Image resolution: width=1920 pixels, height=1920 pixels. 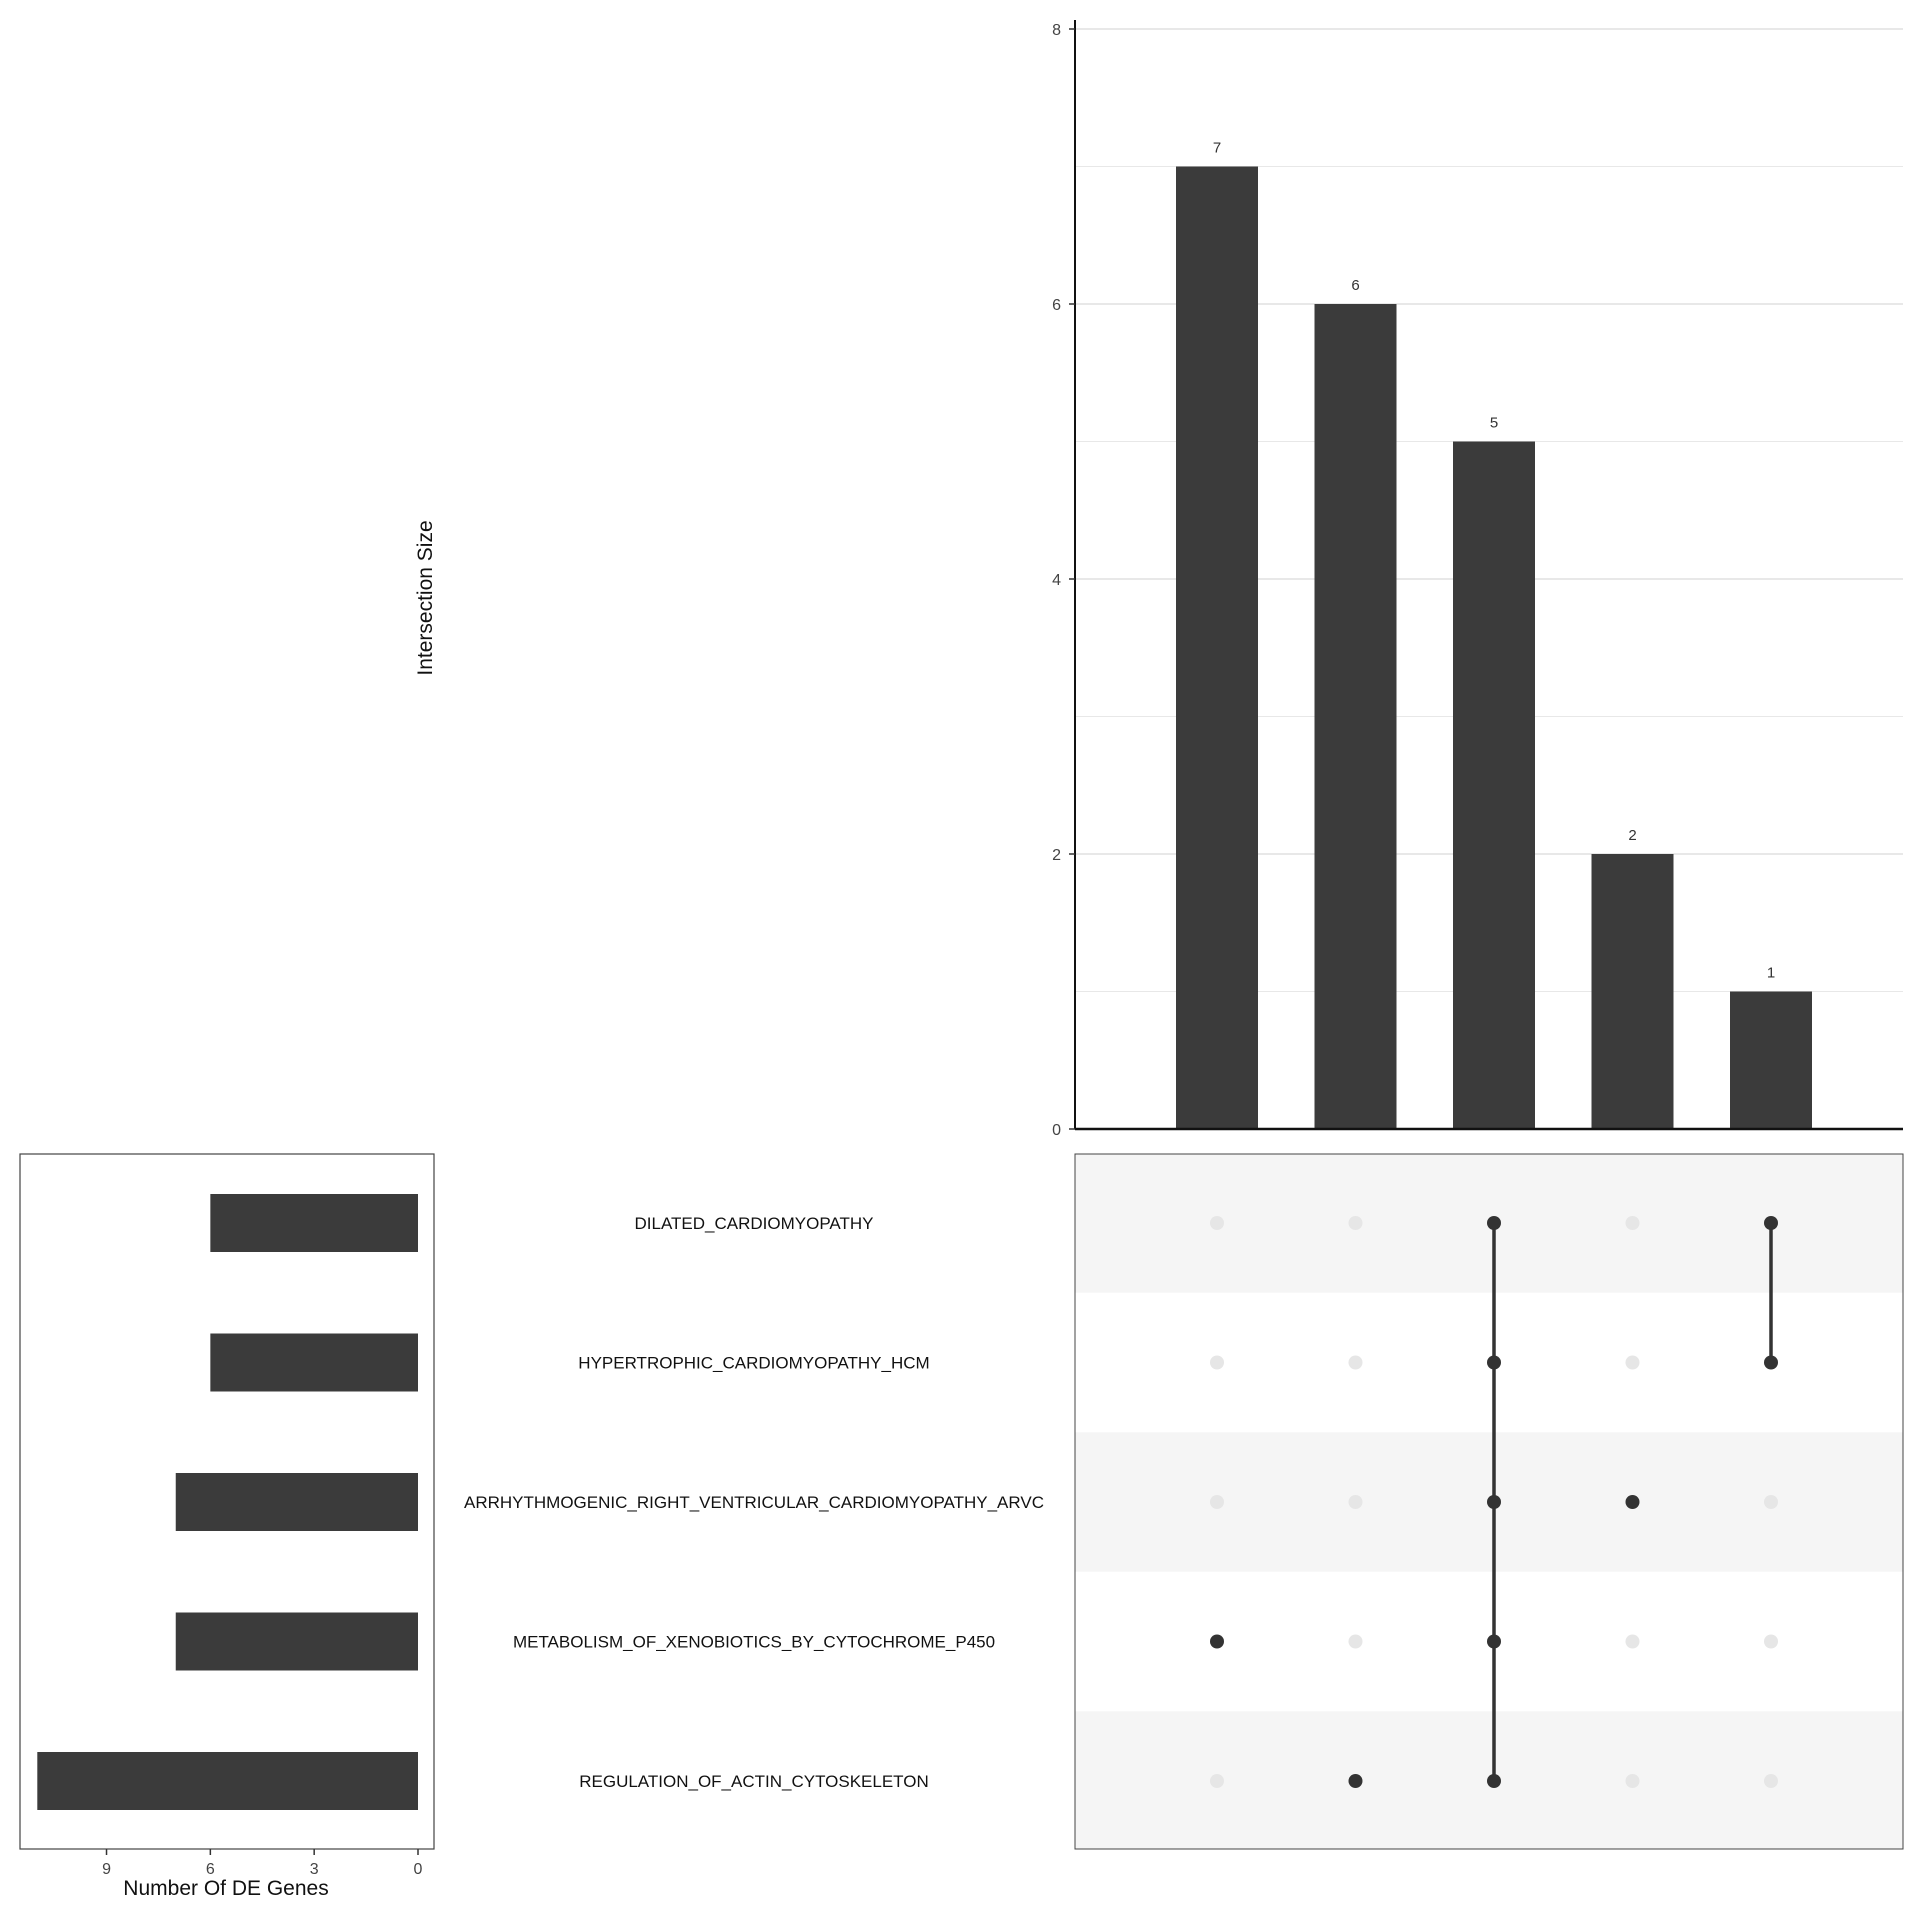 I want to click on y-tick-label: 2, so click(x=1056, y=855).